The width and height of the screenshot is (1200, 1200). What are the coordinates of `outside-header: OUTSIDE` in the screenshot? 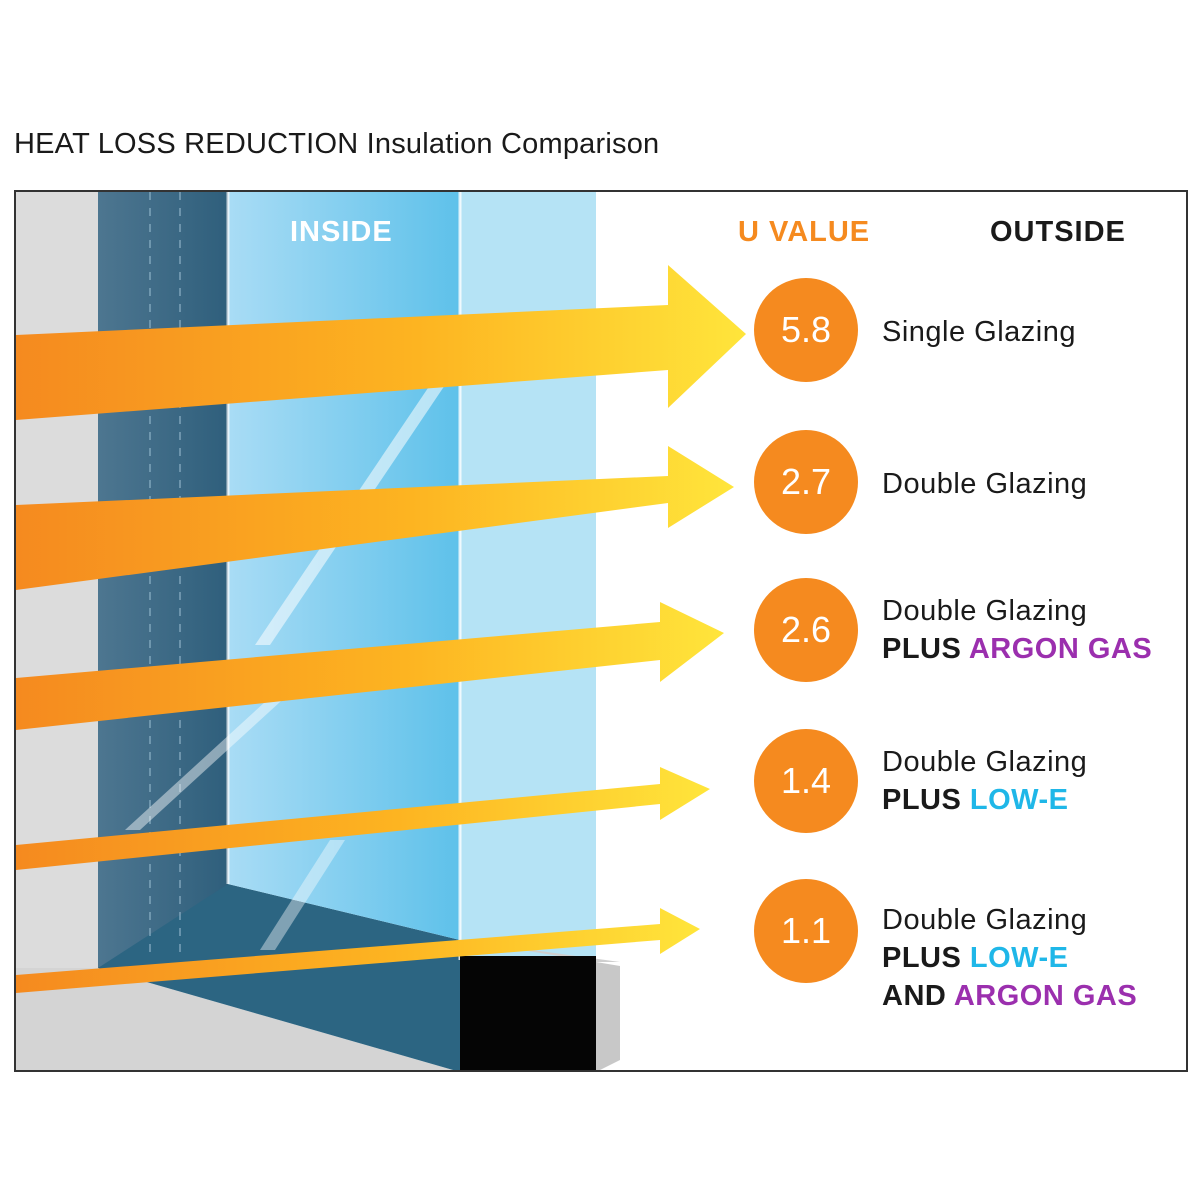 It's located at (1058, 232).